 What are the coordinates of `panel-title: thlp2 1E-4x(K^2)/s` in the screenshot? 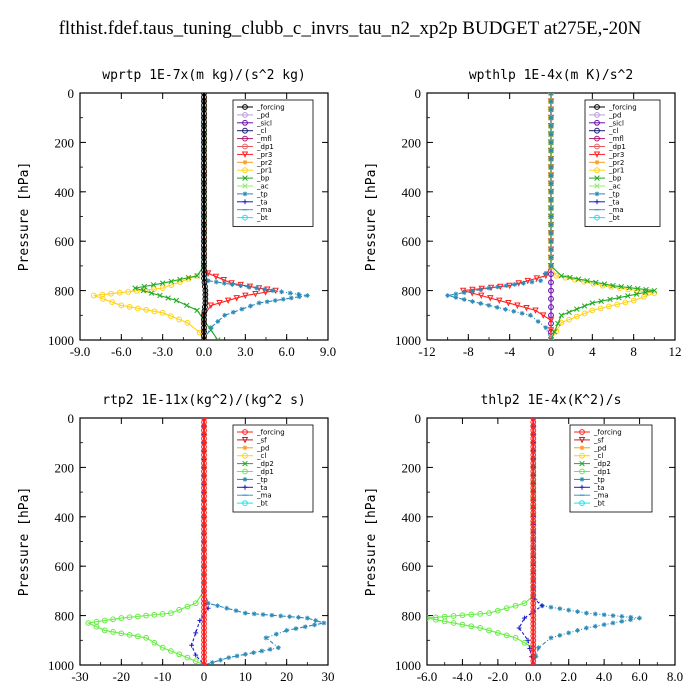 It's located at (551, 400).